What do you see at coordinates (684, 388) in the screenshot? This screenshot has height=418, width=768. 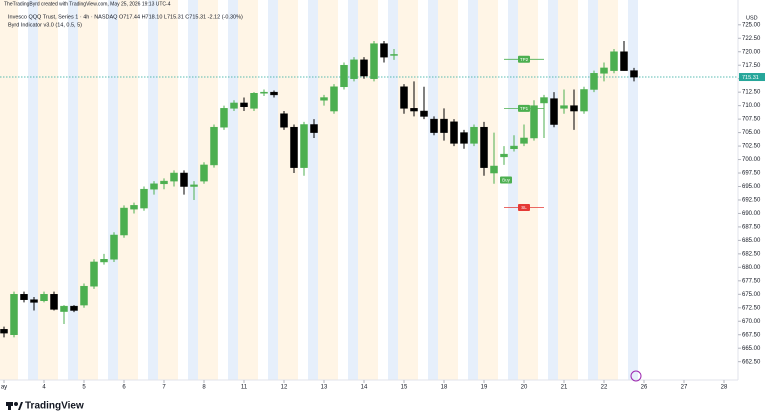 I see `x-tick-label: 27` at bounding box center [684, 388].